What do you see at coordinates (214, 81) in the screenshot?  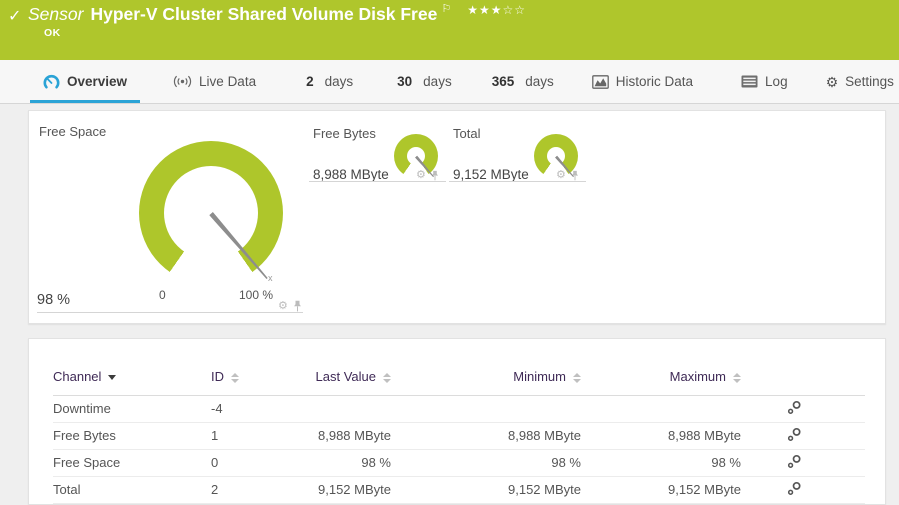 I see `tab-live-data: Live Data` at bounding box center [214, 81].